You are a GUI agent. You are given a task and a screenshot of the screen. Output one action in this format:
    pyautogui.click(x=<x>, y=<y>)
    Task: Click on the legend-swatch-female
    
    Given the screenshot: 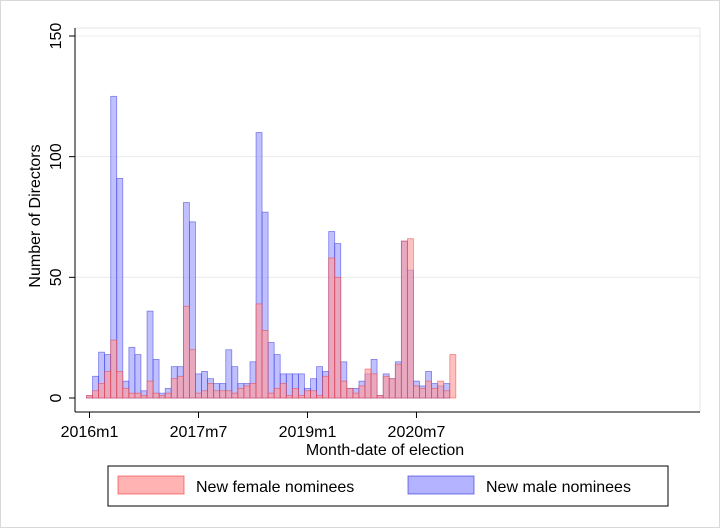 What is the action you would take?
    pyautogui.click(x=151, y=485)
    